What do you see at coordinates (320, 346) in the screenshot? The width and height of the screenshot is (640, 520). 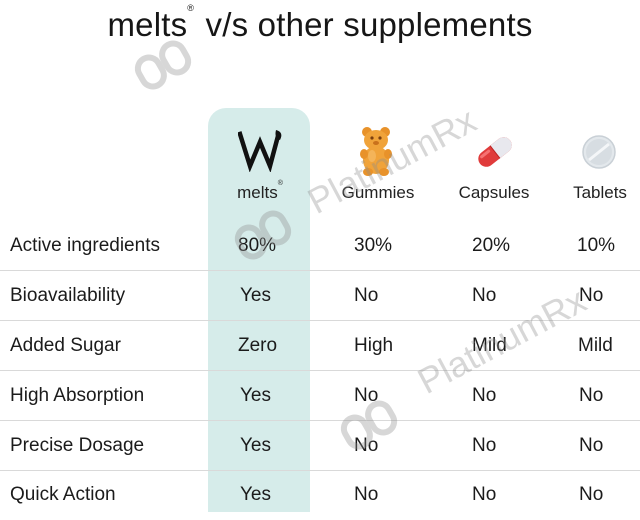 I see `table-row: Added Sugar Zero High Mild Mild` at bounding box center [320, 346].